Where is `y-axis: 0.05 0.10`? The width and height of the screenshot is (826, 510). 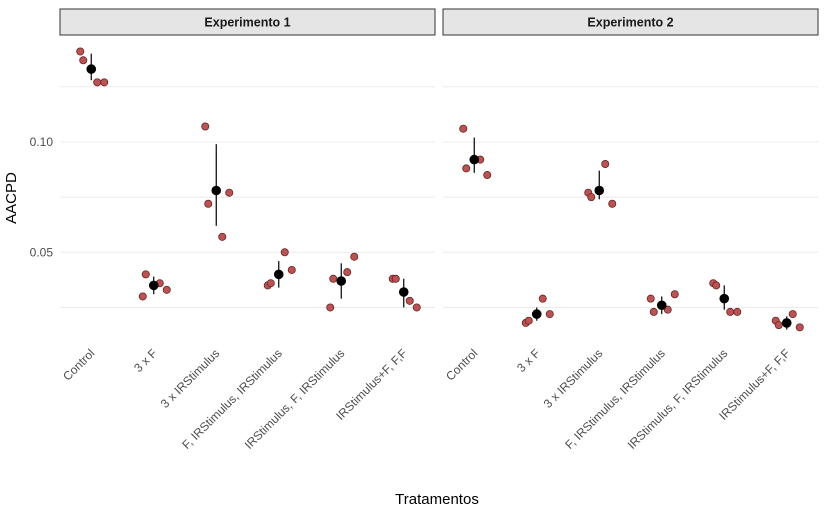
y-axis: 0.05 0.10 is located at coordinates (42, 197).